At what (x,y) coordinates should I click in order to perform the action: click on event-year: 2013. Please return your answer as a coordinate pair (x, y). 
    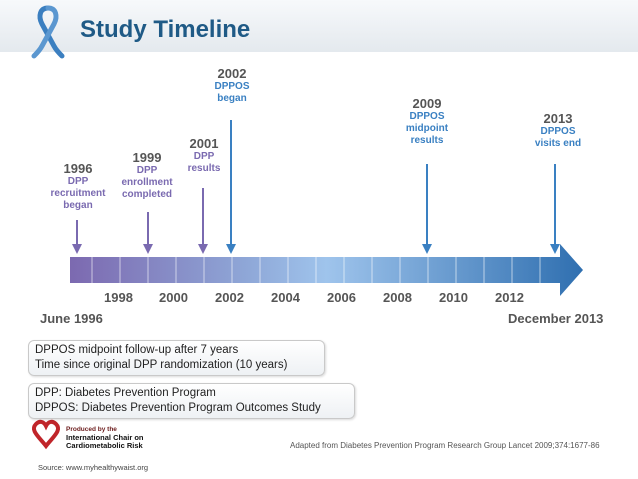
    Looking at the image, I should click on (558, 118).